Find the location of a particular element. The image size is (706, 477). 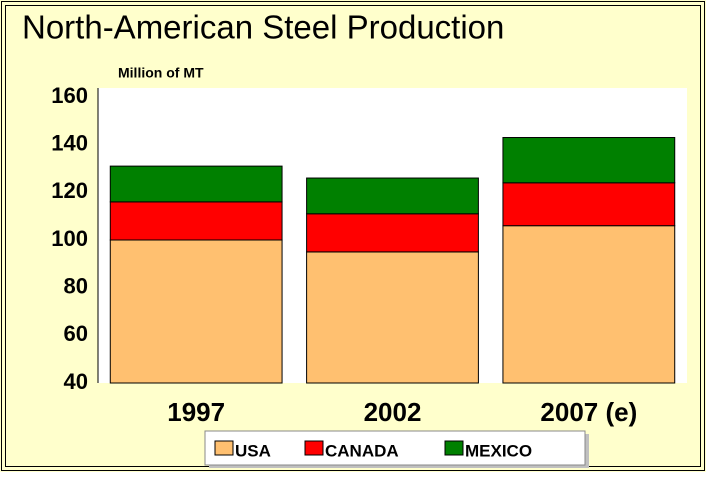

y-tick-label: 160 is located at coordinates (69, 95).